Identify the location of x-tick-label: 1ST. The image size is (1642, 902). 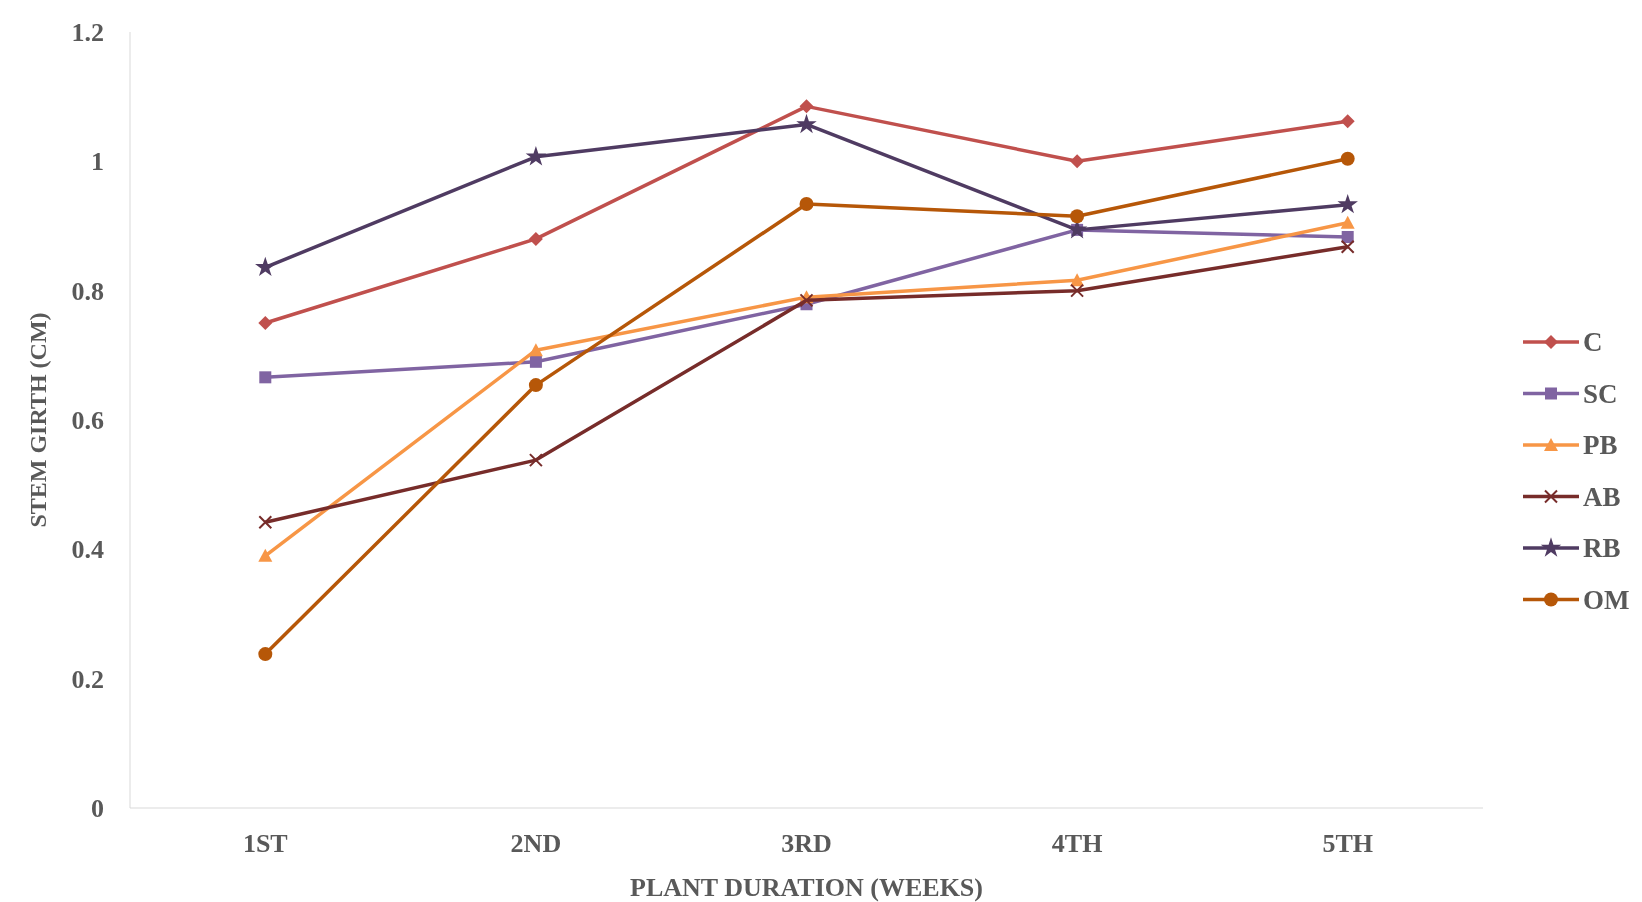
(265, 843).